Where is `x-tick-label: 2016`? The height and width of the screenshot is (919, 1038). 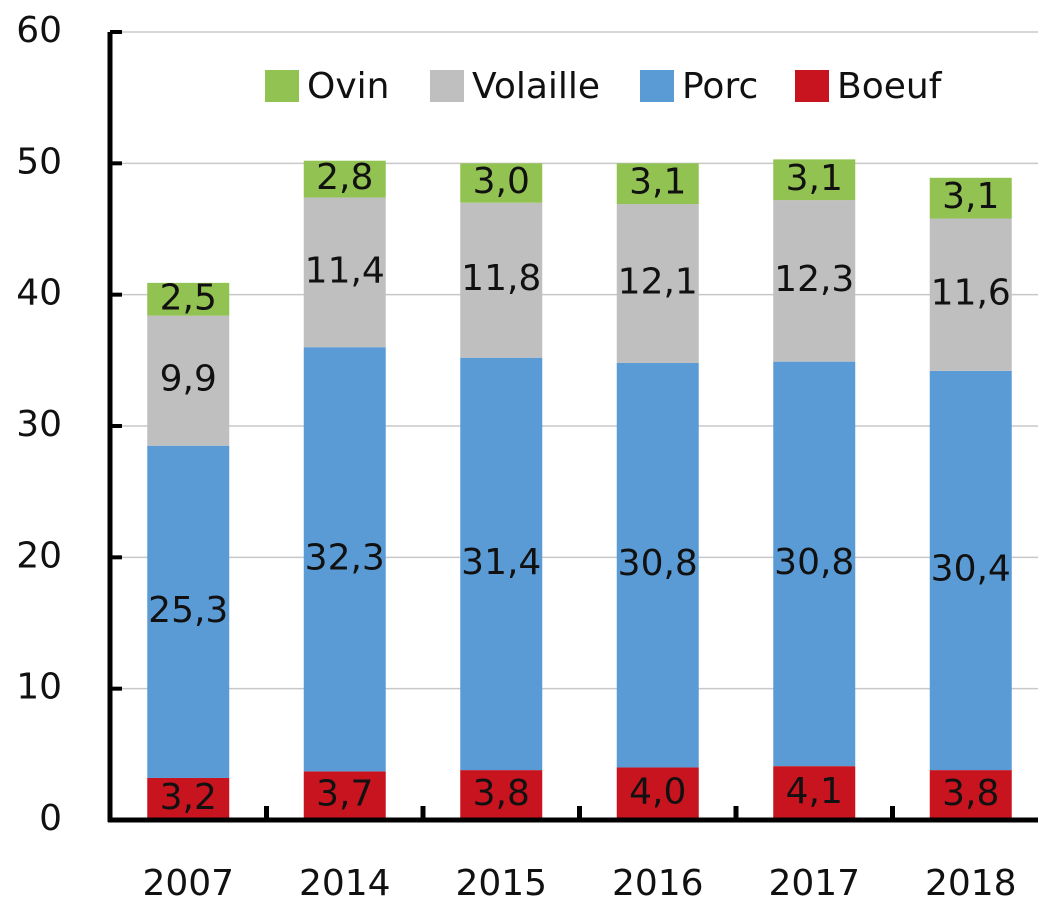
x-tick-label: 2016 is located at coordinates (658, 883).